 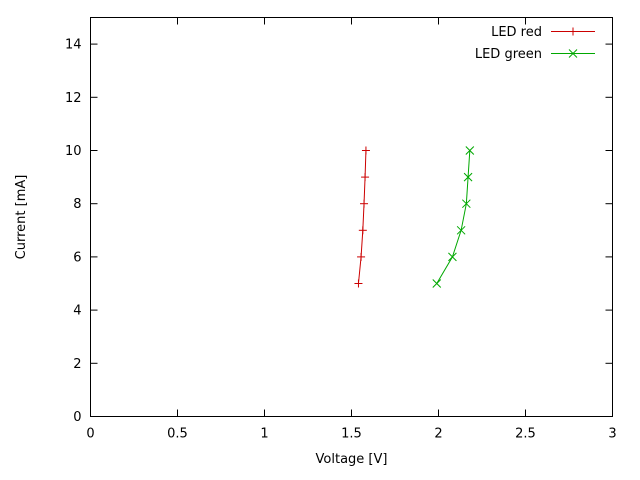 What do you see at coordinates (73, 151) in the screenshot?
I see `y-tick-label: 10` at bounding box center [73, 151].